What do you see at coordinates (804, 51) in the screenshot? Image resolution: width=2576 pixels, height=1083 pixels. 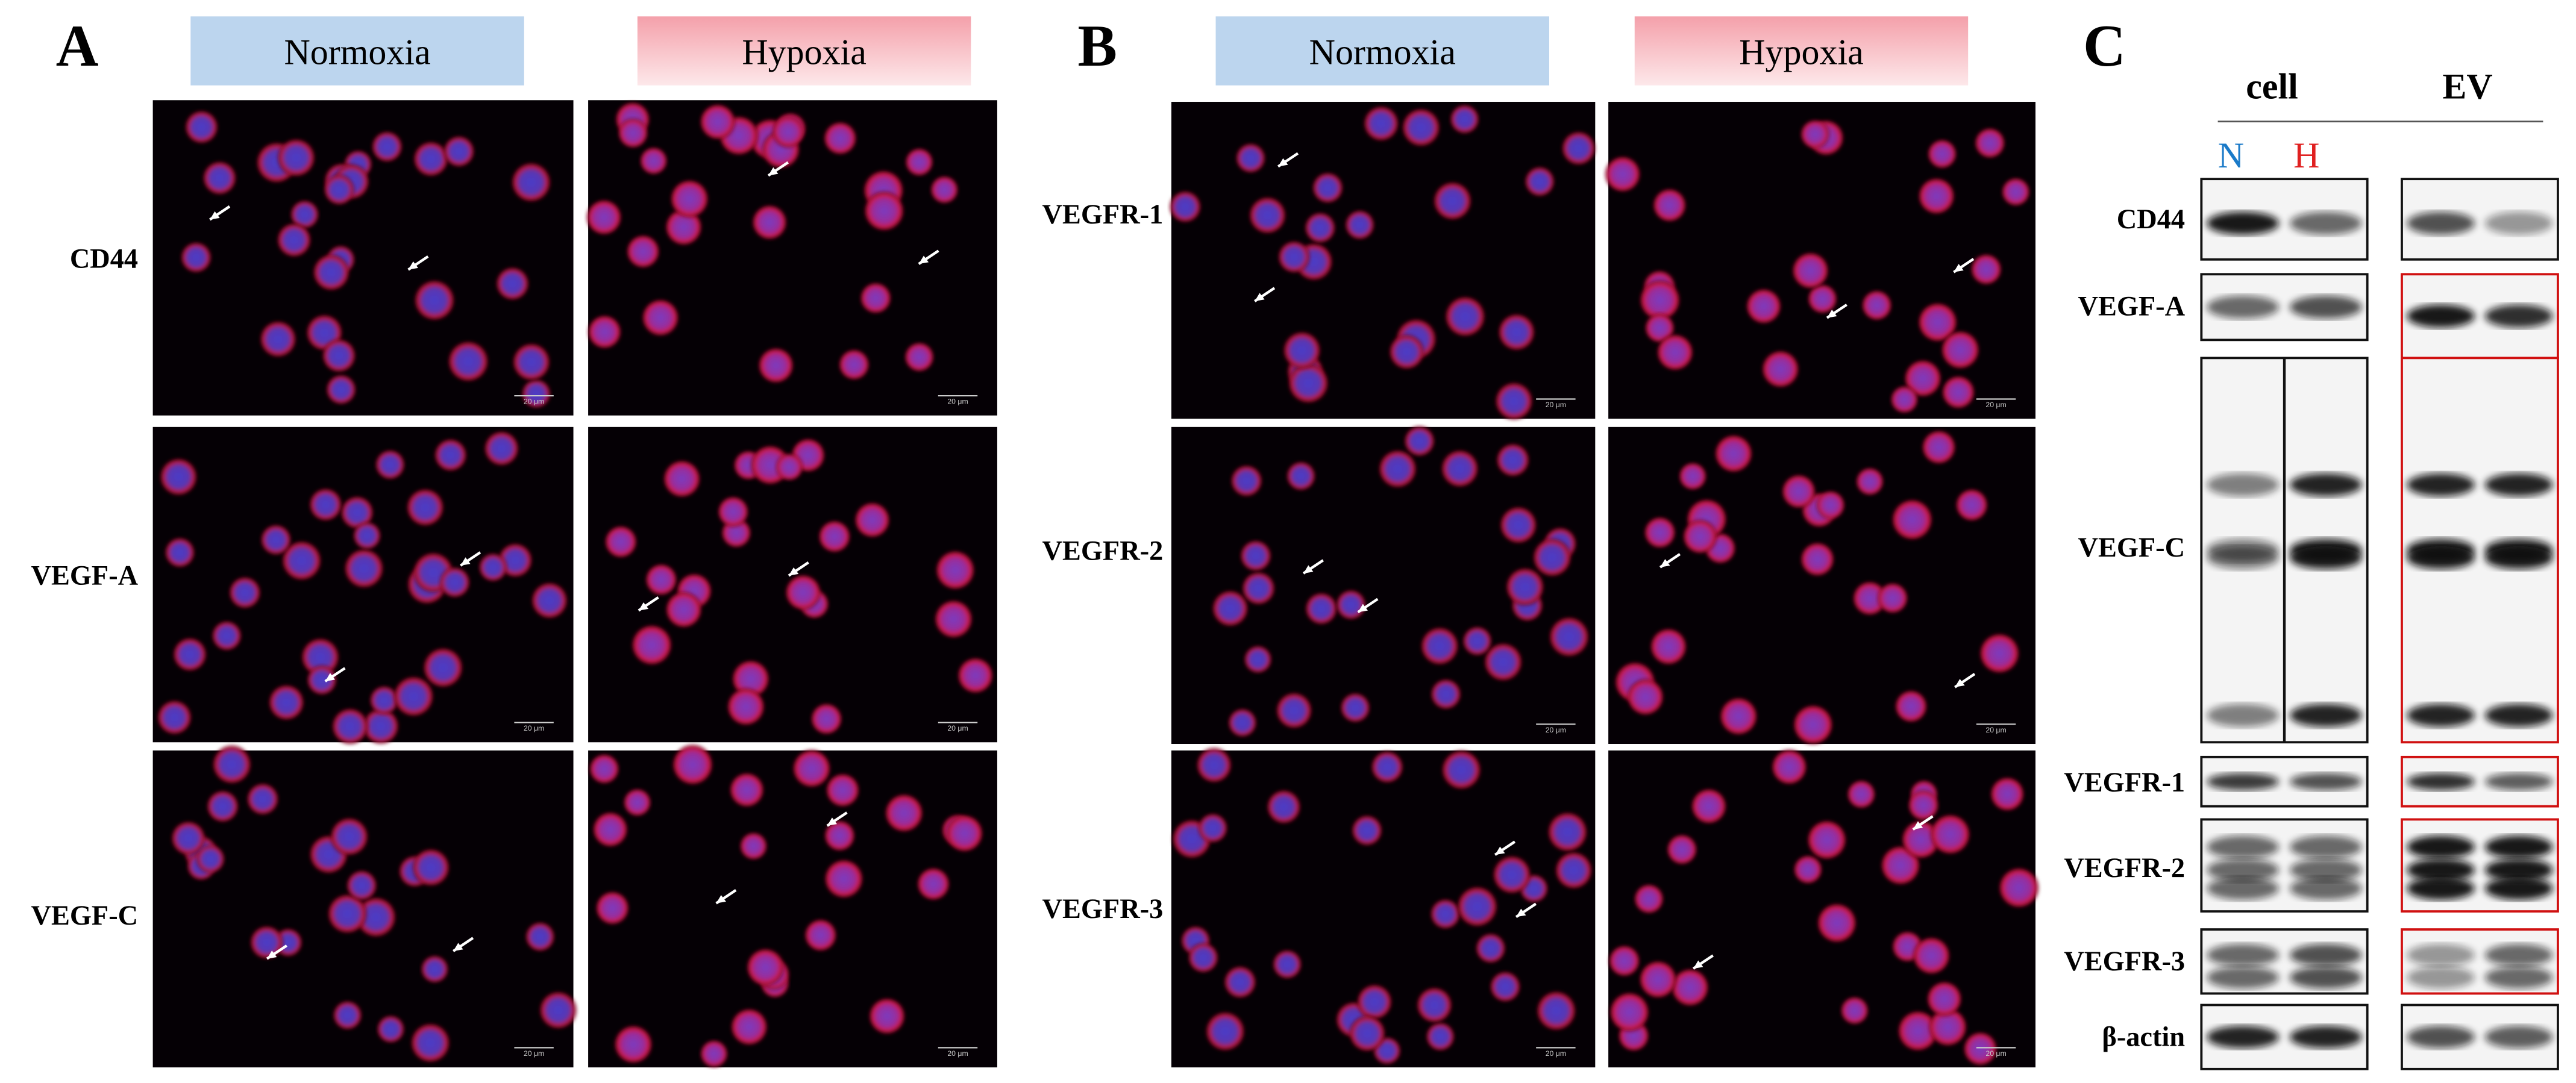 I see `column-header-box` at bounding box center [804, 51].